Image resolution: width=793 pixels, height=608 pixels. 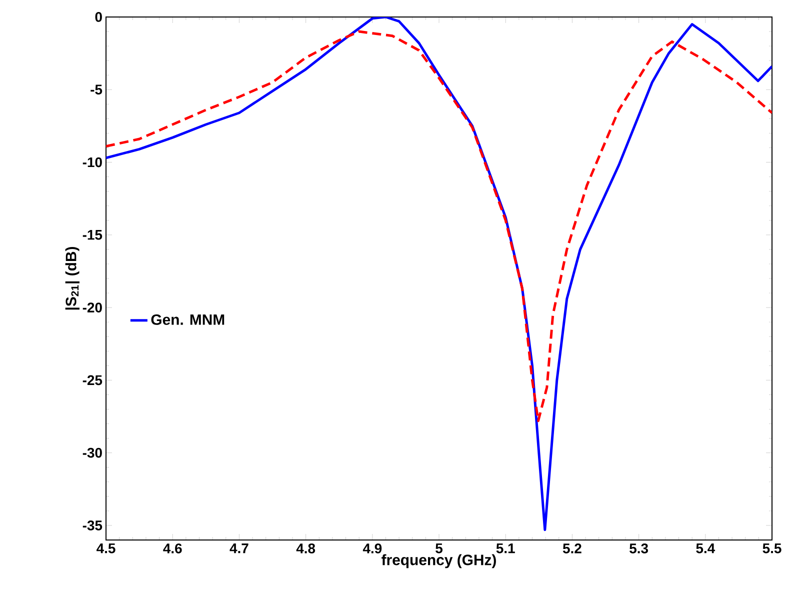 What do you see at coordinates (92, 307) in the screenshot?
I see `y-tick-label: -20` at bounding box center [92, 307].